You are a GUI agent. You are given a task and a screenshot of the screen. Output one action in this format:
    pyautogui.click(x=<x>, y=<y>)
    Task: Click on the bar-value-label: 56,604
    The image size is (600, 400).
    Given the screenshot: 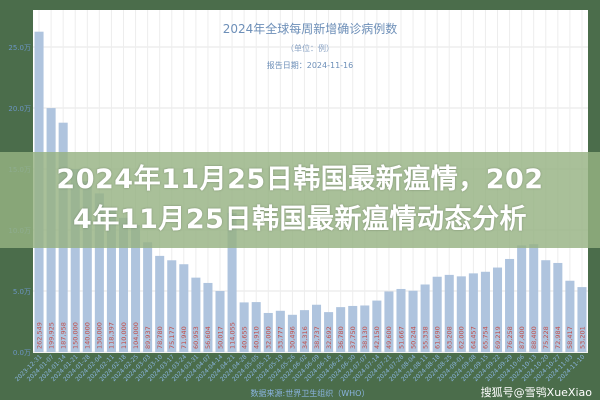 What is the action you would take?
    pyautogui.click(x=208, y=337)
    